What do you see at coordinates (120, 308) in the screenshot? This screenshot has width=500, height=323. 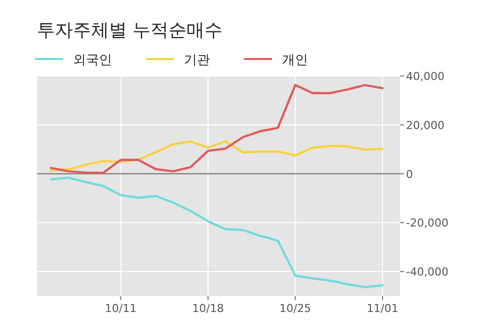 I see `x-tick-label: 10/11` at bounding box center [120, 308].